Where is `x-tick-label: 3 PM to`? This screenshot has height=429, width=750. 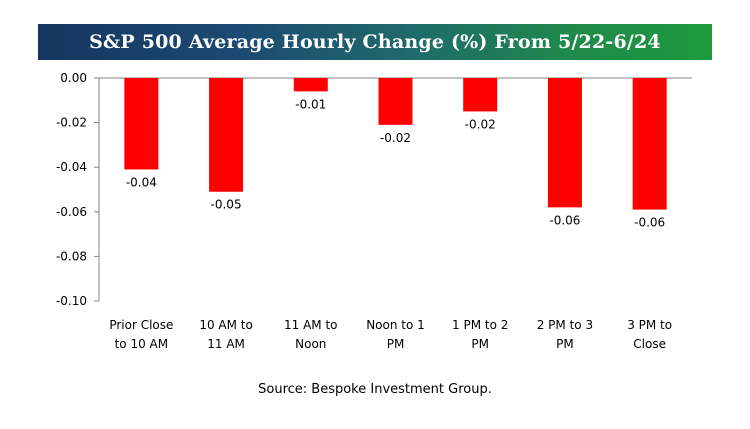 x-tick-label: 3 PM to is located at coordinates (649, 325).